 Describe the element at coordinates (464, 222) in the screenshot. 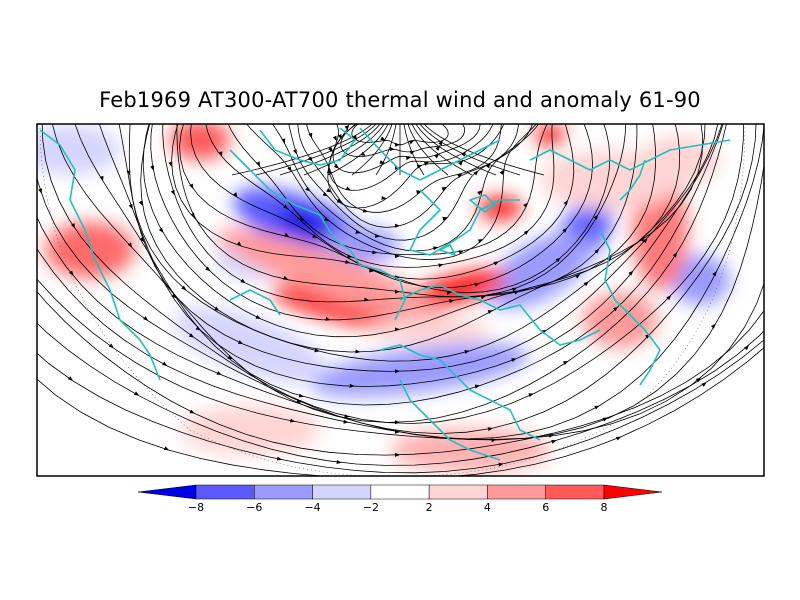

I see `coastline-arctic` at that location.